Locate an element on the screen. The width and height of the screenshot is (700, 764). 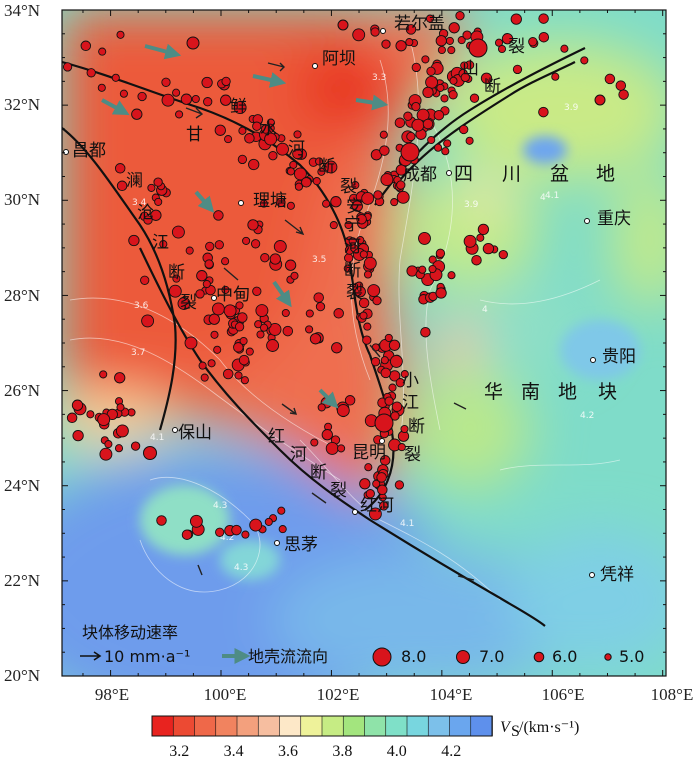
place-chengdu: 成都 is located at coordinates (420, 175).